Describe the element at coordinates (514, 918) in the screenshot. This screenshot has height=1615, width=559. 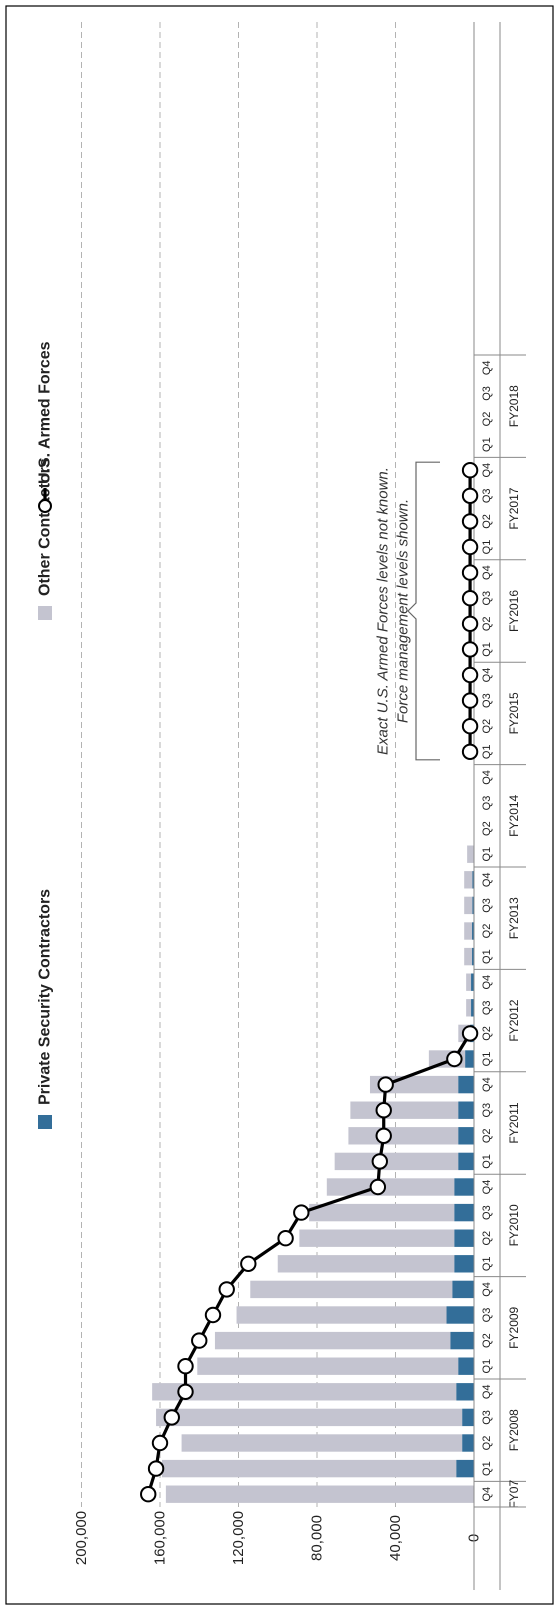
I see `fiscal-year-label: FY2013` at that location.